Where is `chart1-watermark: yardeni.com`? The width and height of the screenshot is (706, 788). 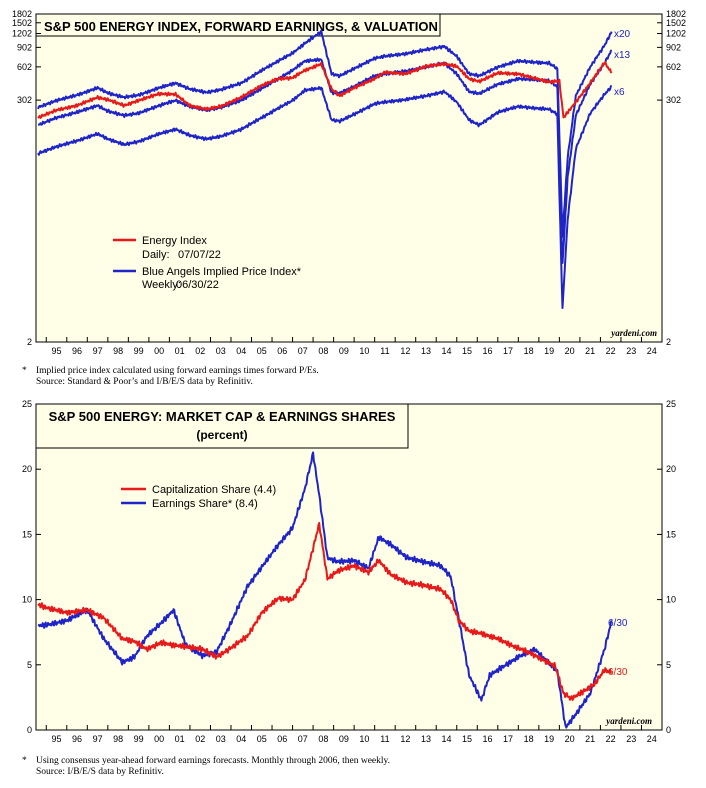
chart1-watermark: yardeni.com is located at coordinates (633, 333).